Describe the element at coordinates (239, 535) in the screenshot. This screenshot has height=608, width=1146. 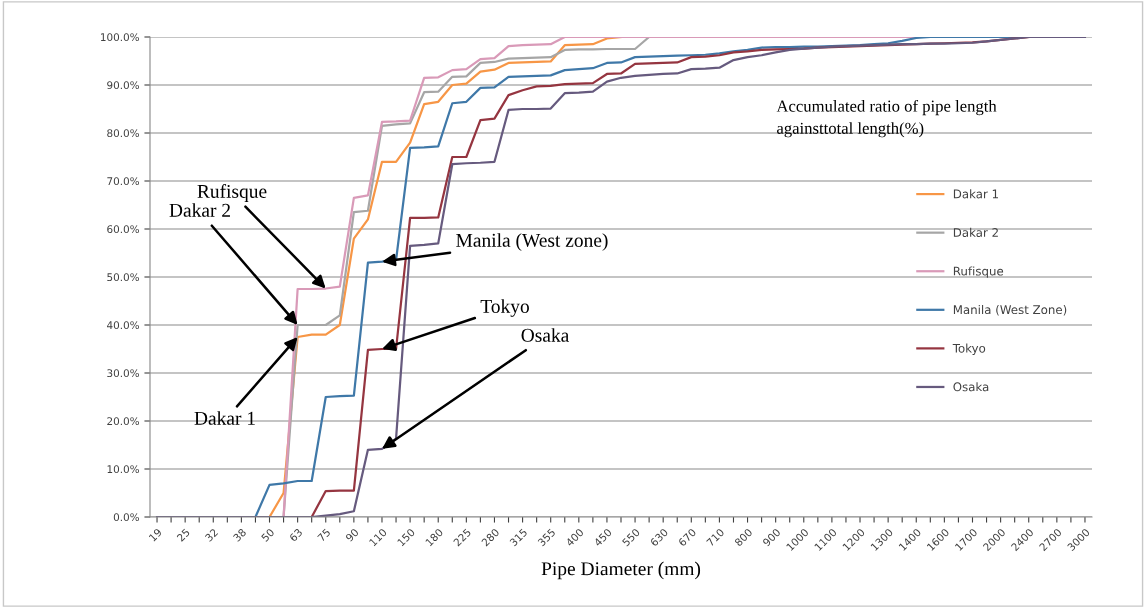
I see `x-tick-label: 38` at that location.